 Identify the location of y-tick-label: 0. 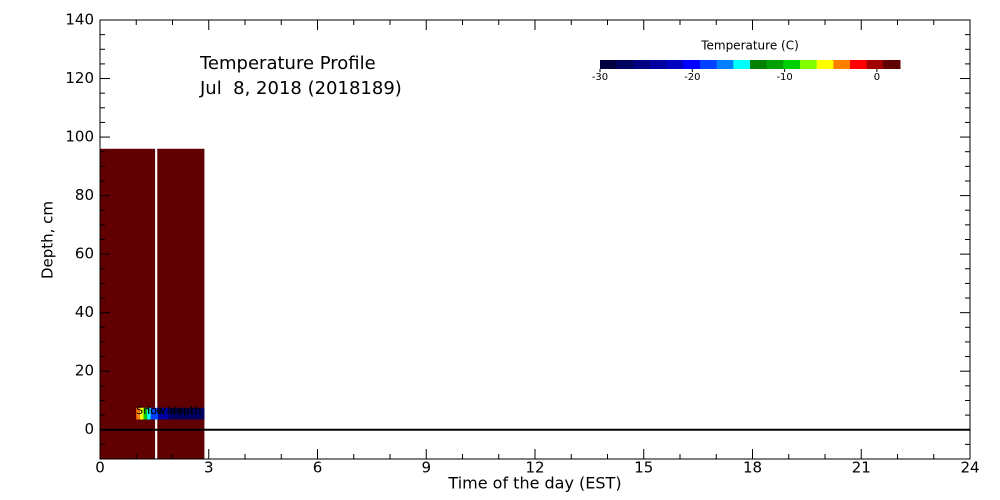
(89, 429).